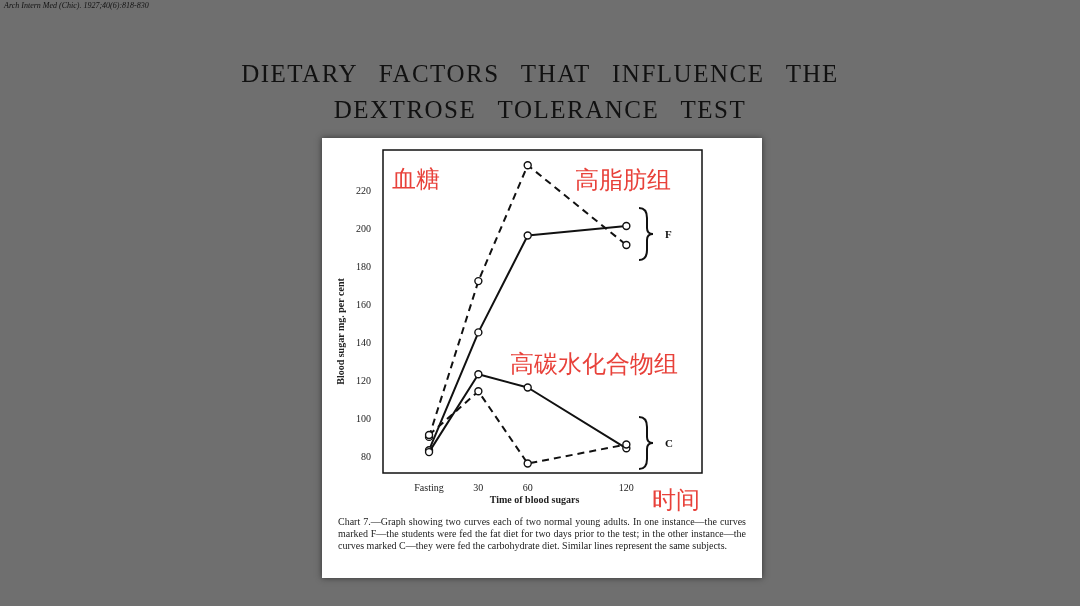 The height and width of the screenshot is (606, 1080). I want to click on x-tick-label: Fasting, so click(429, 487).